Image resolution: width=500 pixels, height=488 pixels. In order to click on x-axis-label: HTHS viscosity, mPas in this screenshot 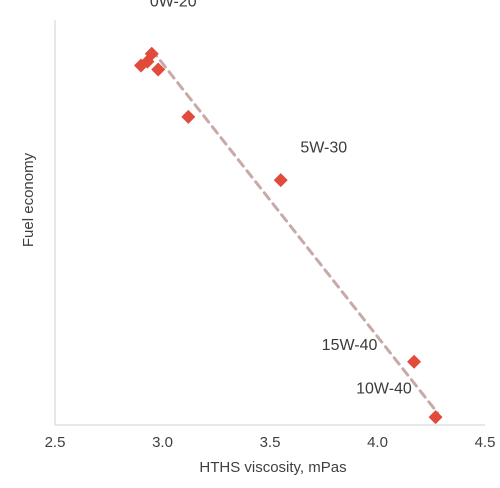, I will do `click(272, 467)`.